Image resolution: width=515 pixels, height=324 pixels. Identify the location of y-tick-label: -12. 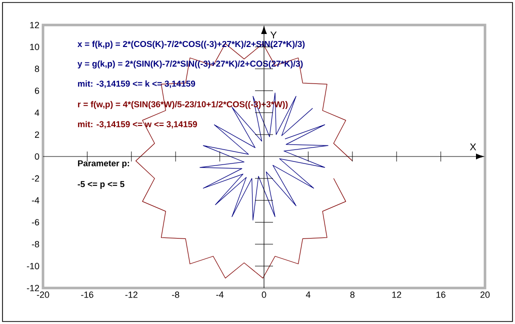
(33, 288).